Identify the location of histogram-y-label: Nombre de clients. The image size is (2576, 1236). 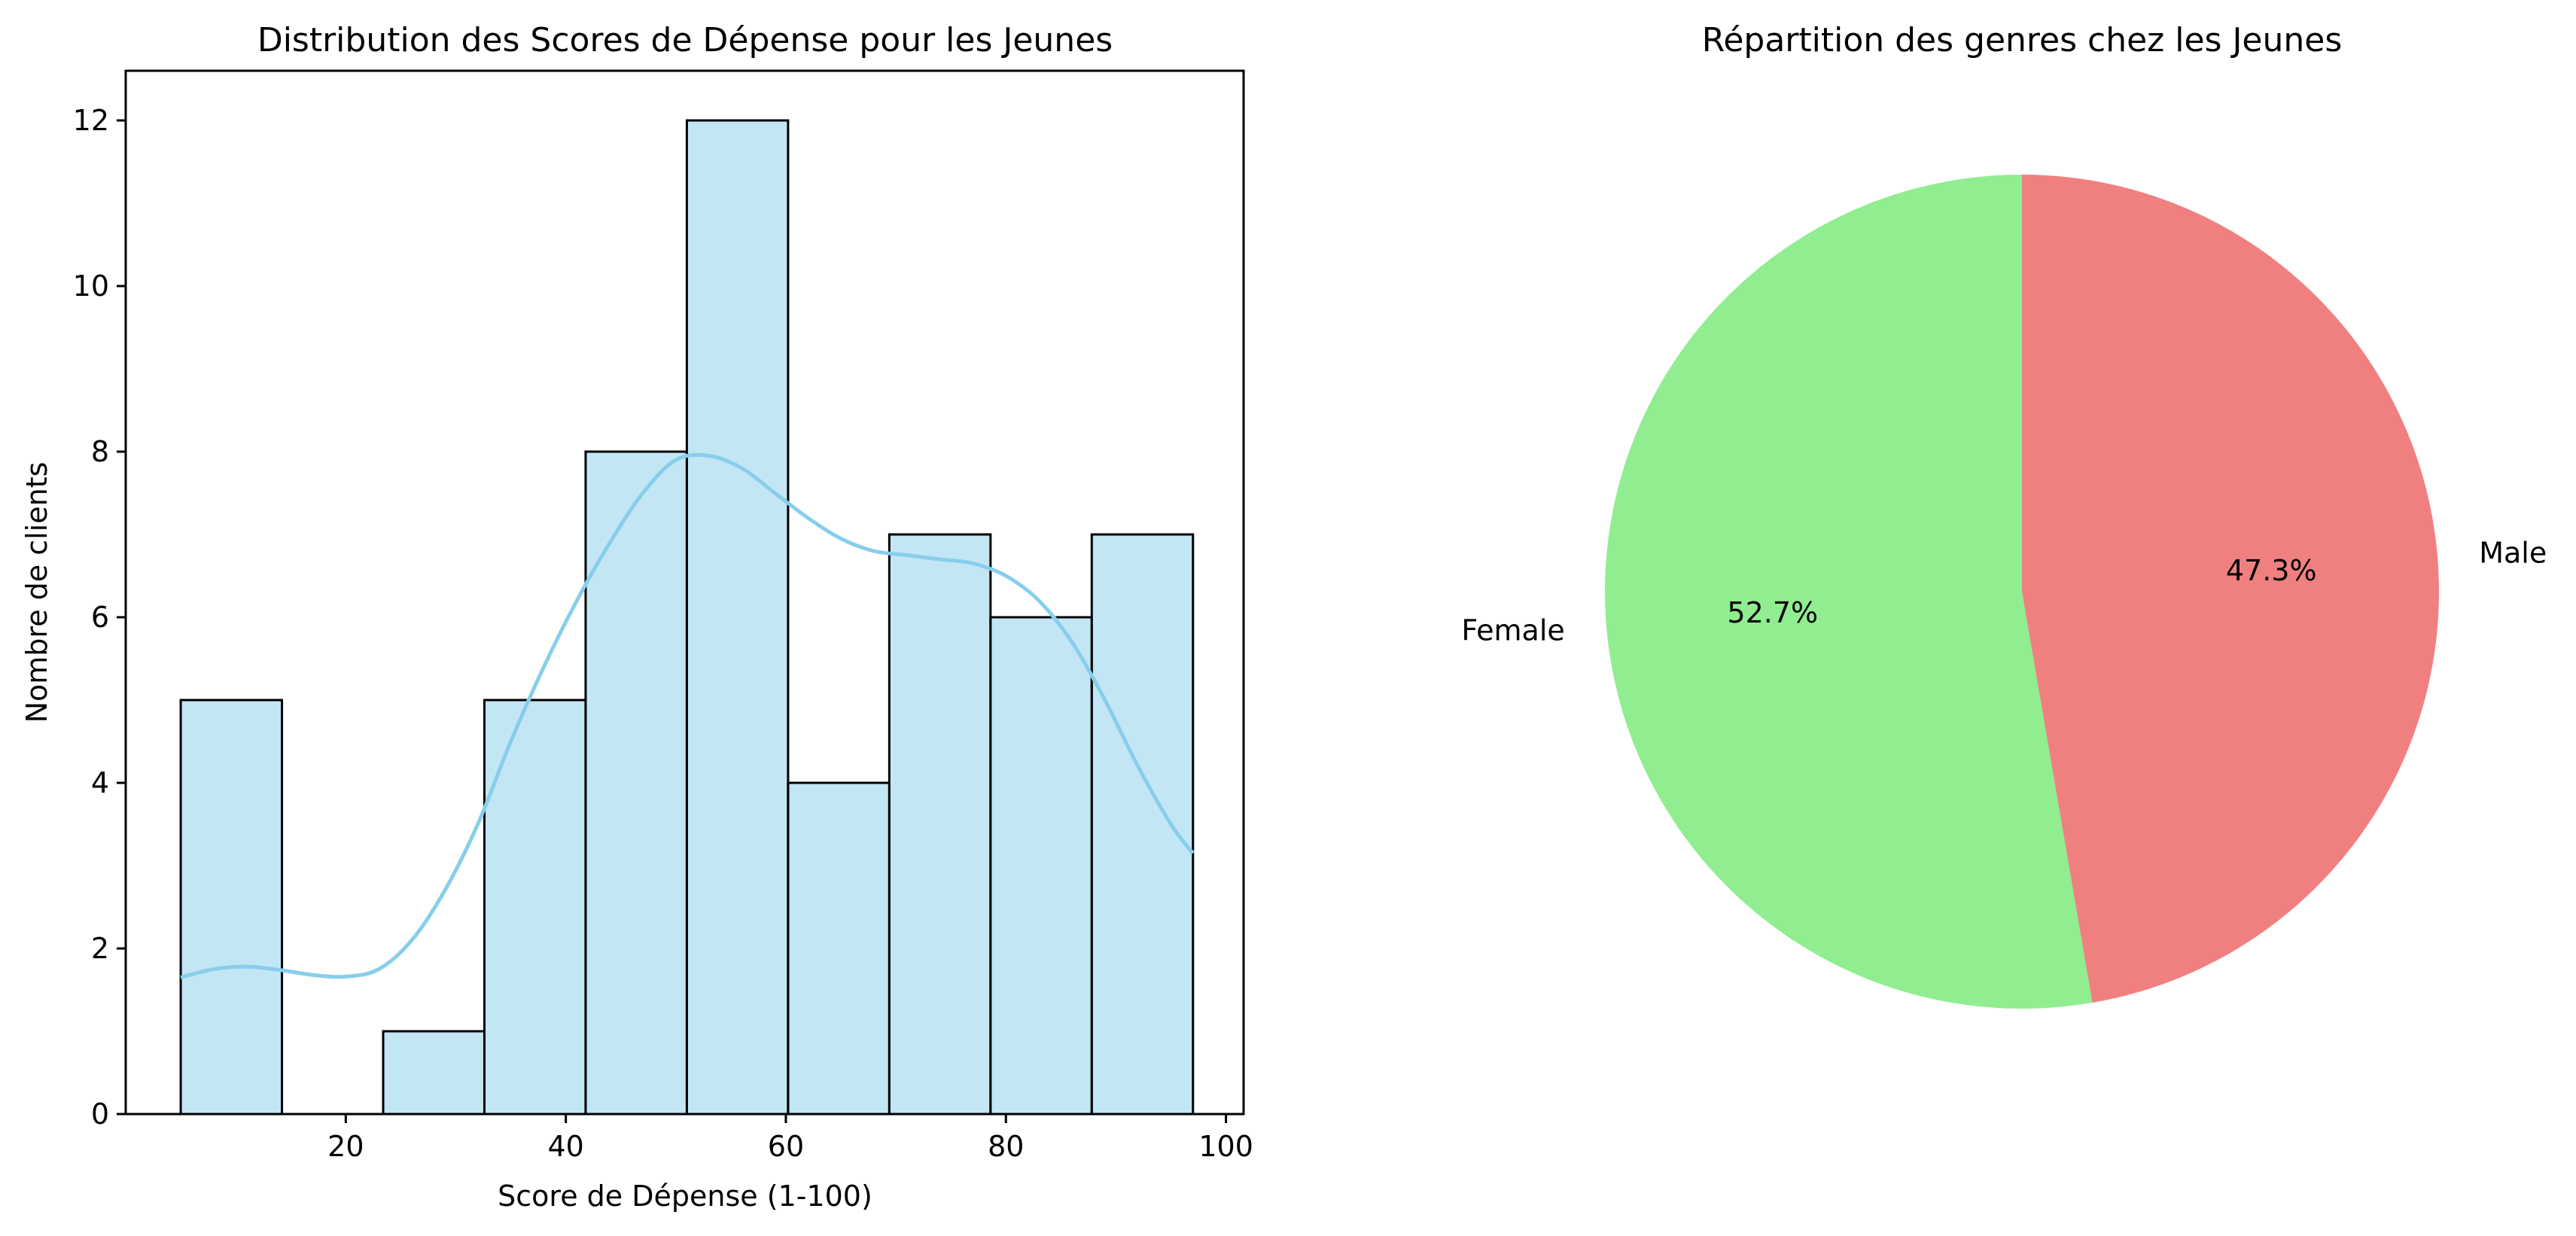
(37, 592).